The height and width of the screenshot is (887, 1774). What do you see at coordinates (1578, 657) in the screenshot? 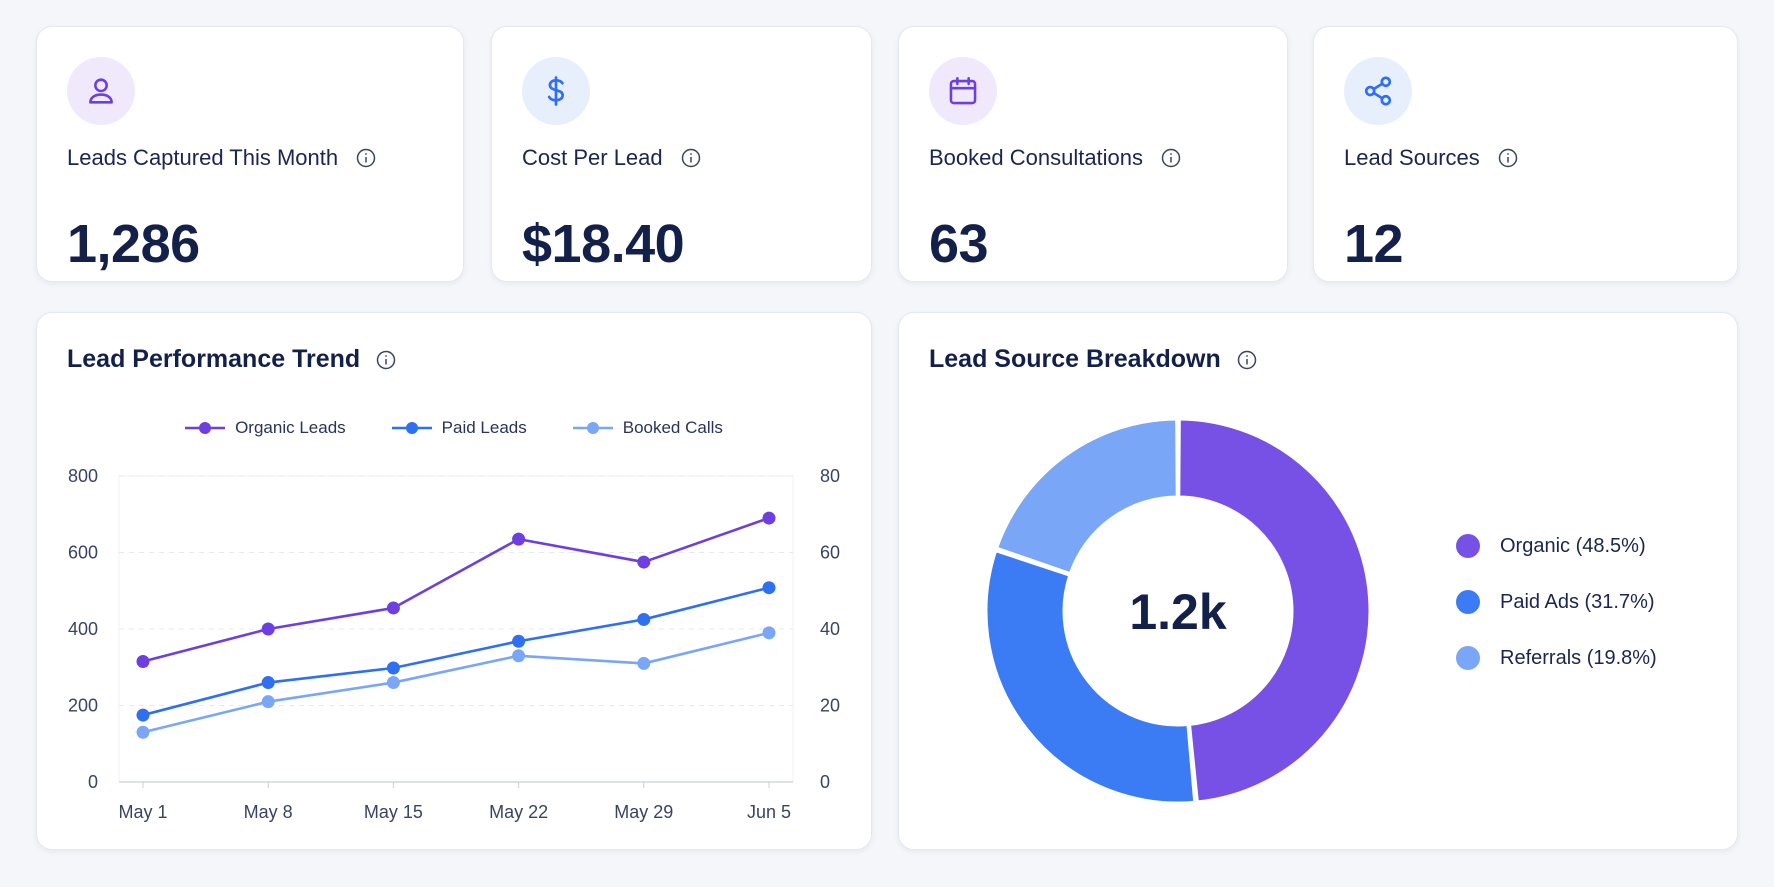
I see `legend-label: Referrals (19.8%)` at bounding box center [1578, 657].